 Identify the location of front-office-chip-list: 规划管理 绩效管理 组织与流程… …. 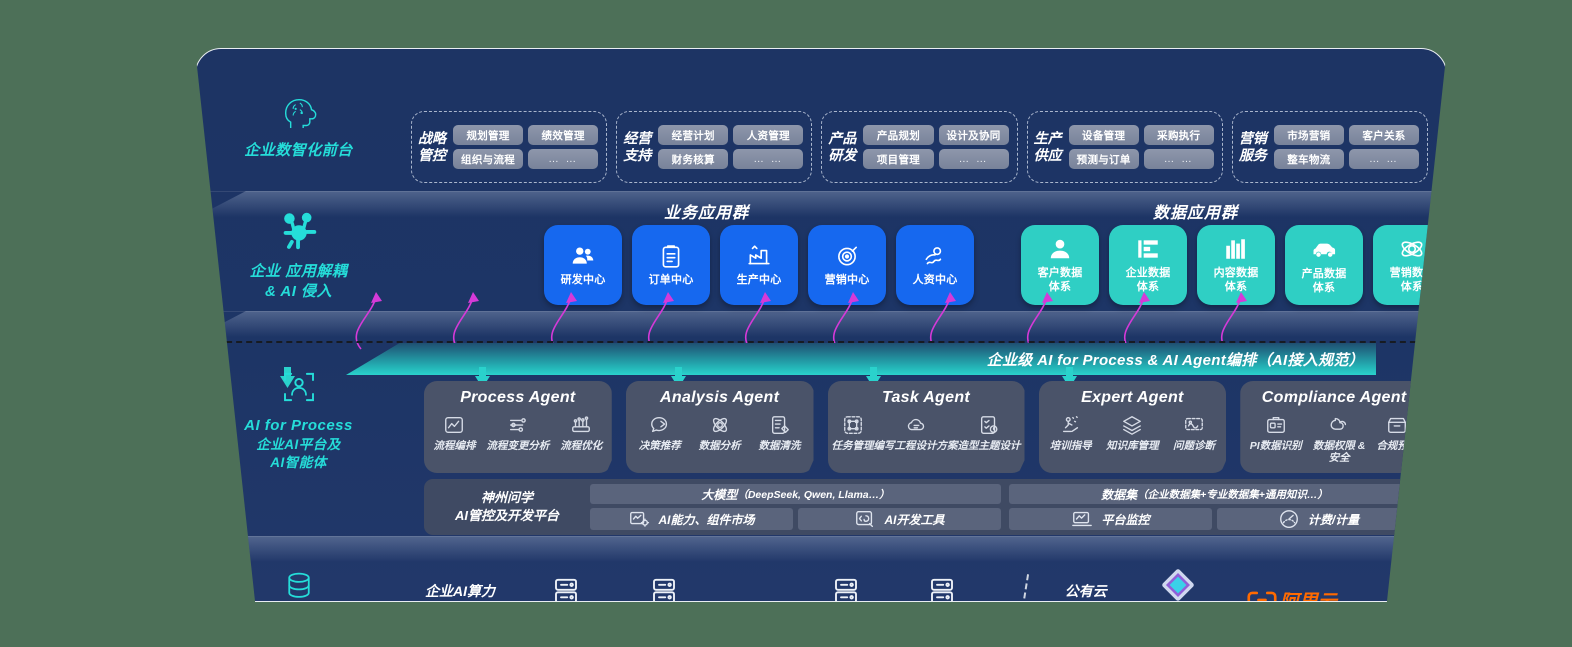
(526, 147).